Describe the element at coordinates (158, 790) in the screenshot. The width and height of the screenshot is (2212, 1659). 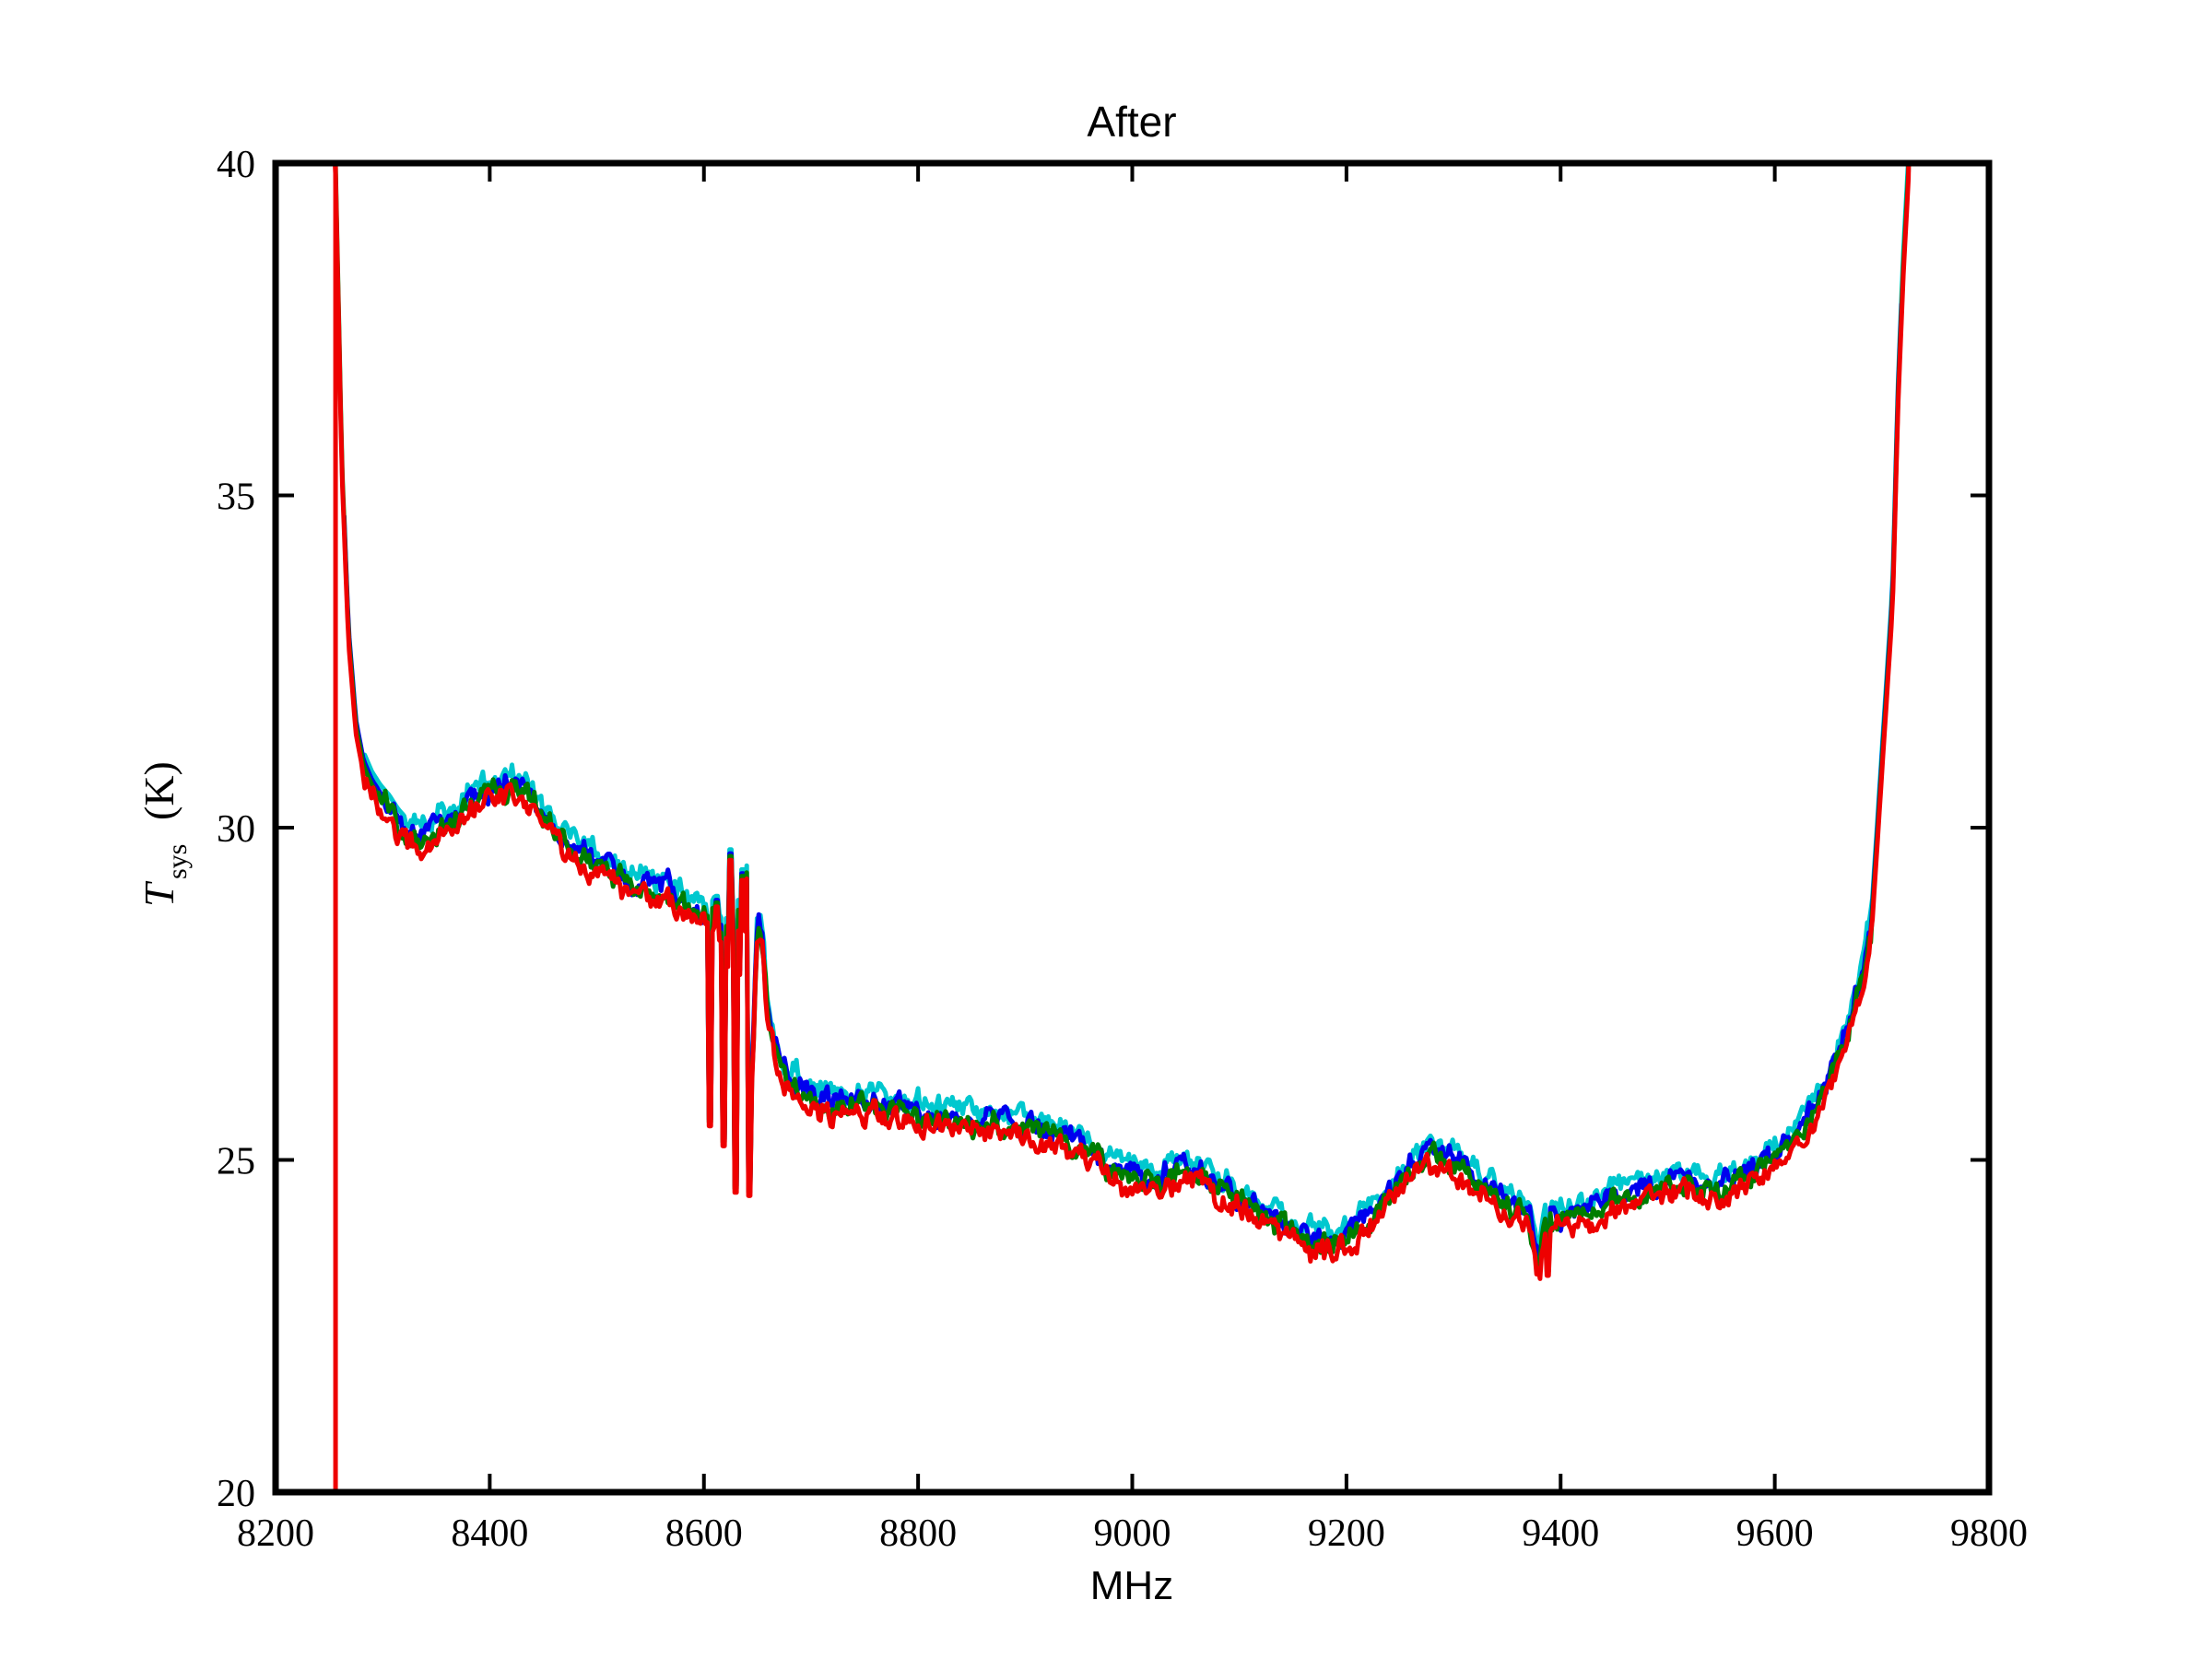
I see `y-axis-label-unit: (K)` at that location.